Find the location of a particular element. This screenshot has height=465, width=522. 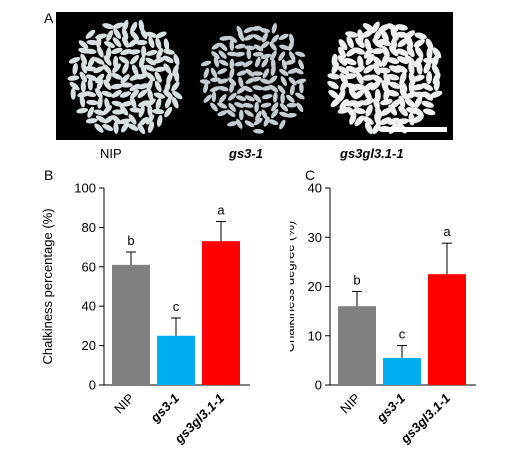

y-tick-label: 60 is located at coordinates (89, 266).